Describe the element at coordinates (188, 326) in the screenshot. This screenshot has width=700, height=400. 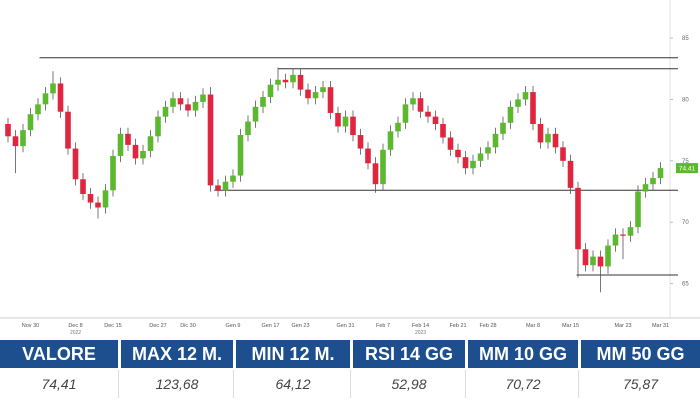
I see `x-tick-label: Dic 30` at that location.